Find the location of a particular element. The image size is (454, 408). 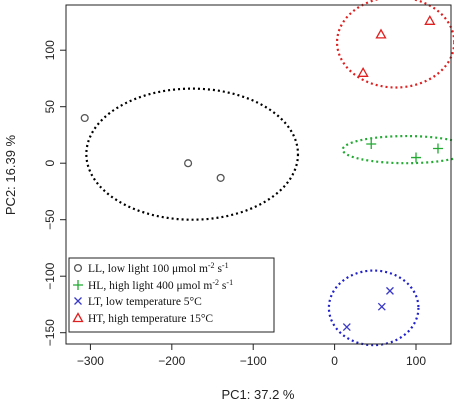

y-tick-label: 0 is located at coordinates (50, 163).